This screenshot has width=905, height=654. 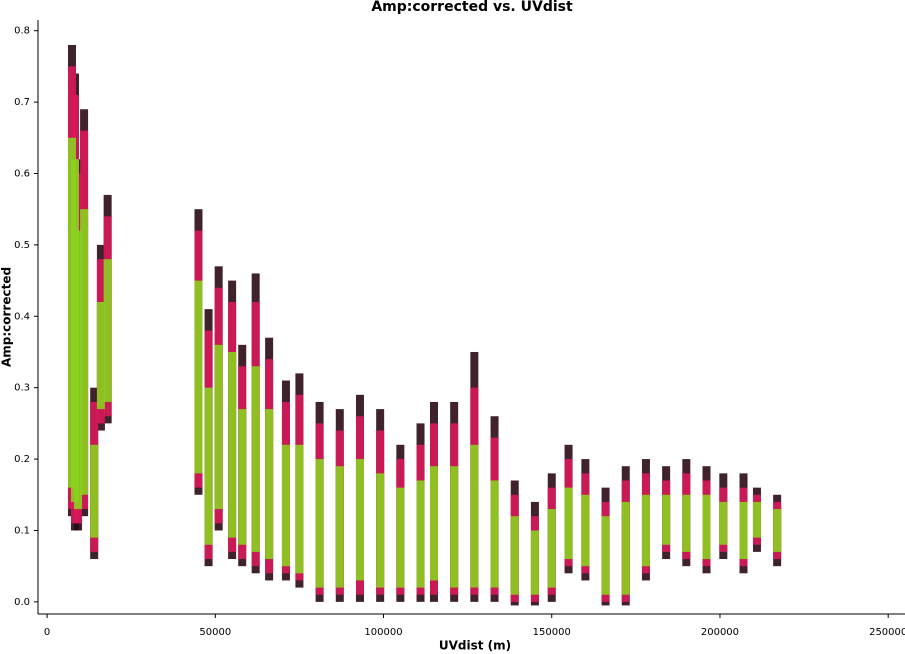 I want to click on x-tick-label: 150000, so click(x=552, y=632).